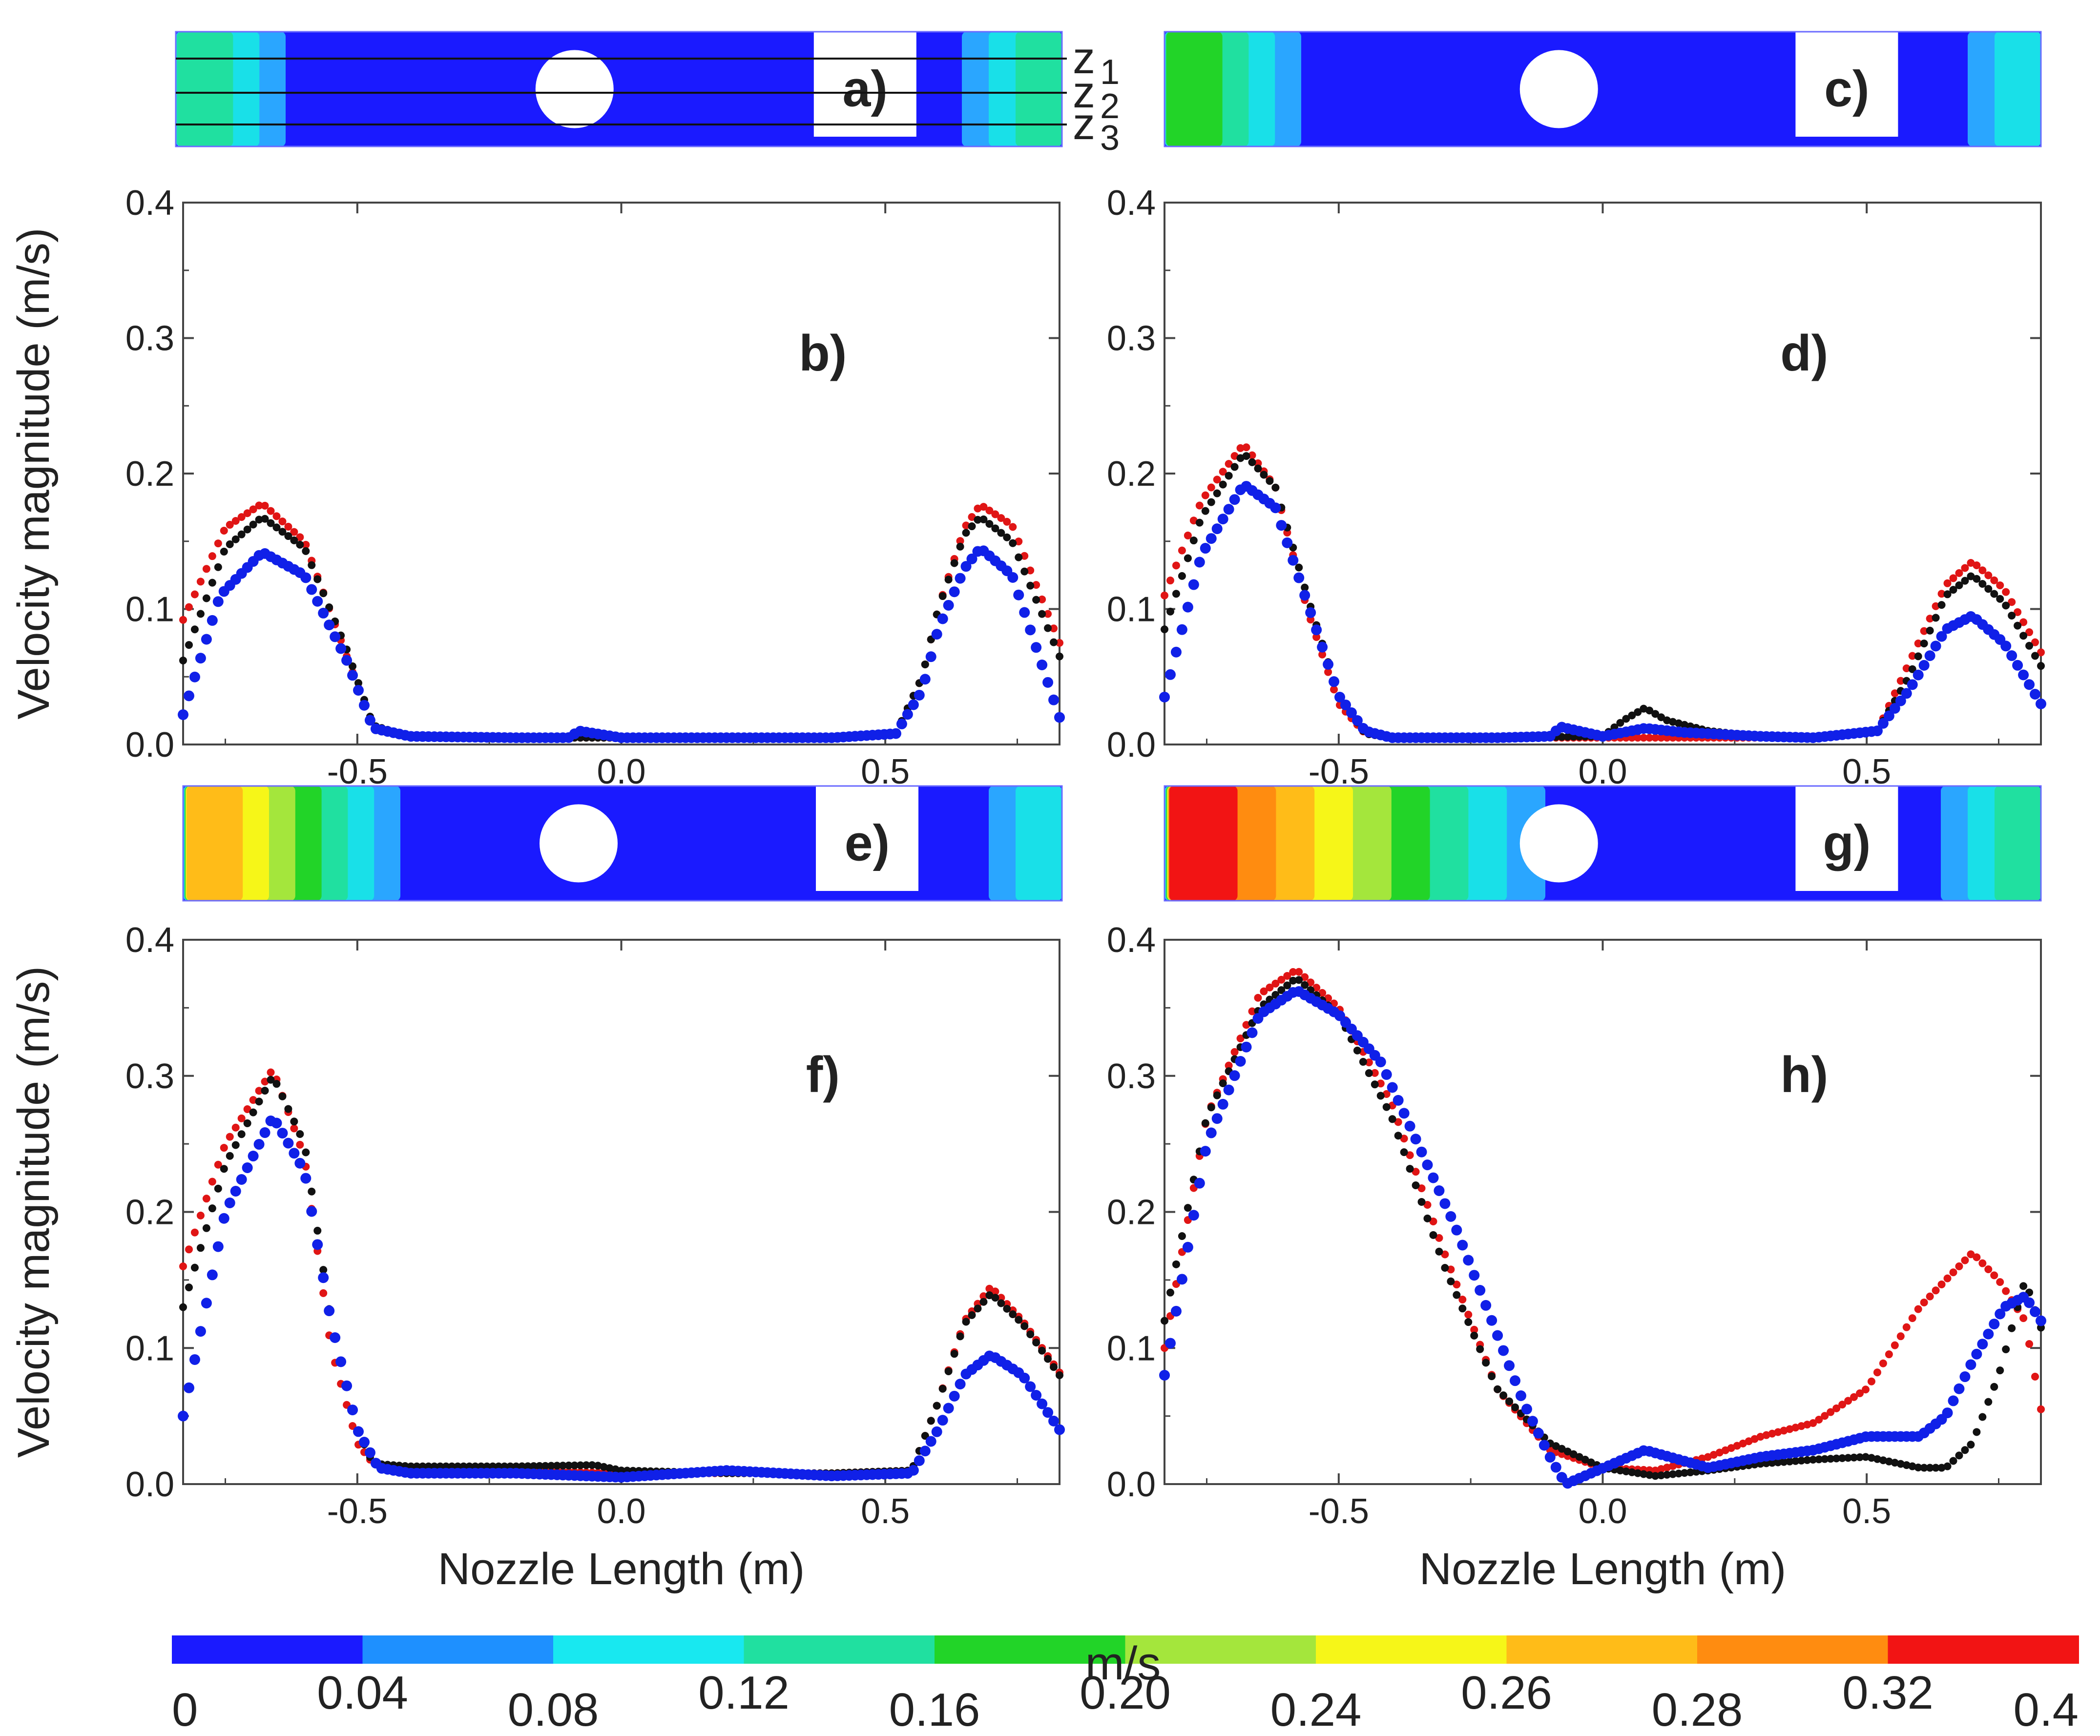 This screenshot has height=1736, width=2100. What do you see at coordinates (1793, 1649) in the screenshot?
I see `colorbar-segment` at bounding box center [1793, 1649].